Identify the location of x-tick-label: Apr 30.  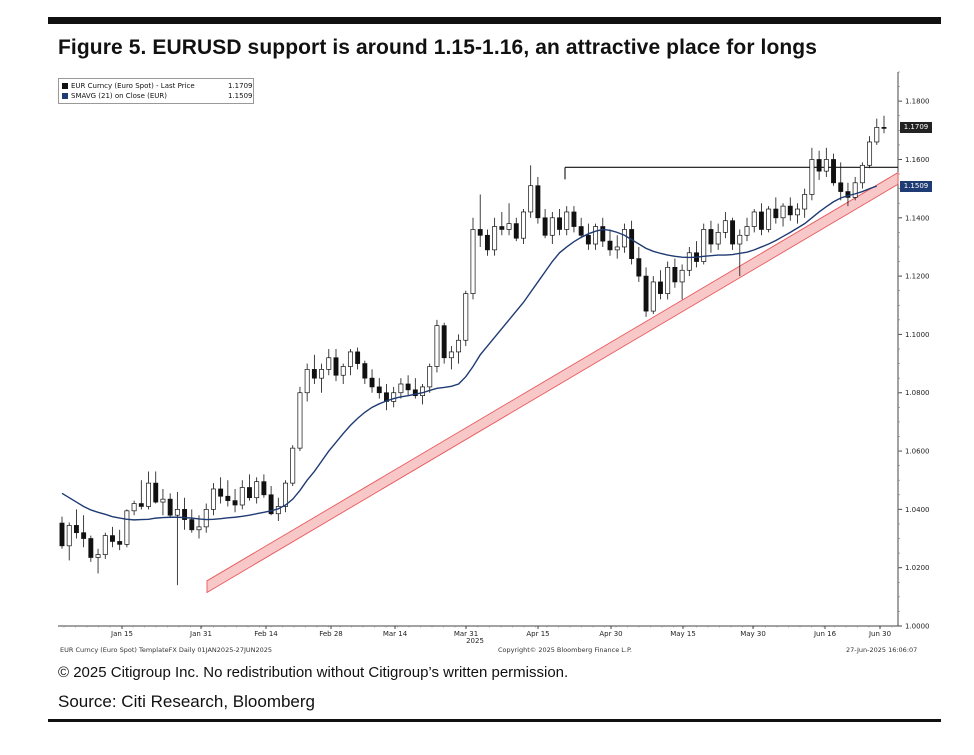
(610, 634).